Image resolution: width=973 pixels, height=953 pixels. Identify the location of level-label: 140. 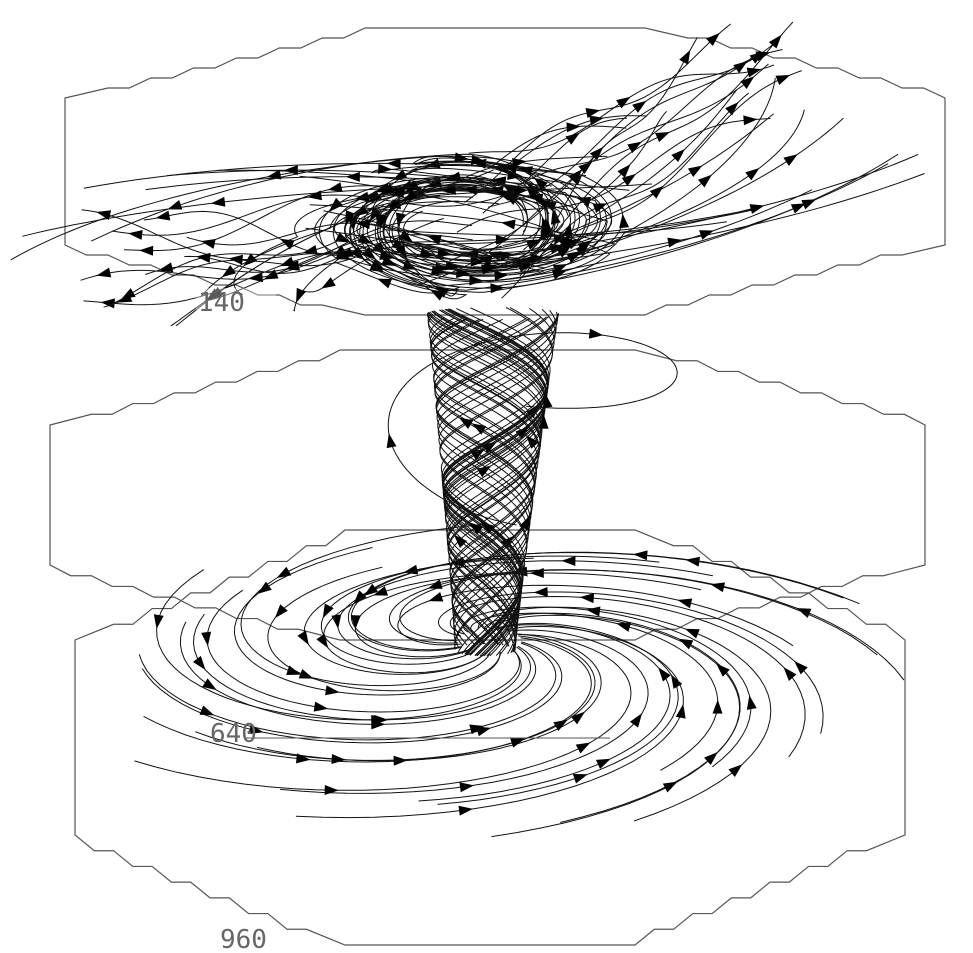
(221, 303).